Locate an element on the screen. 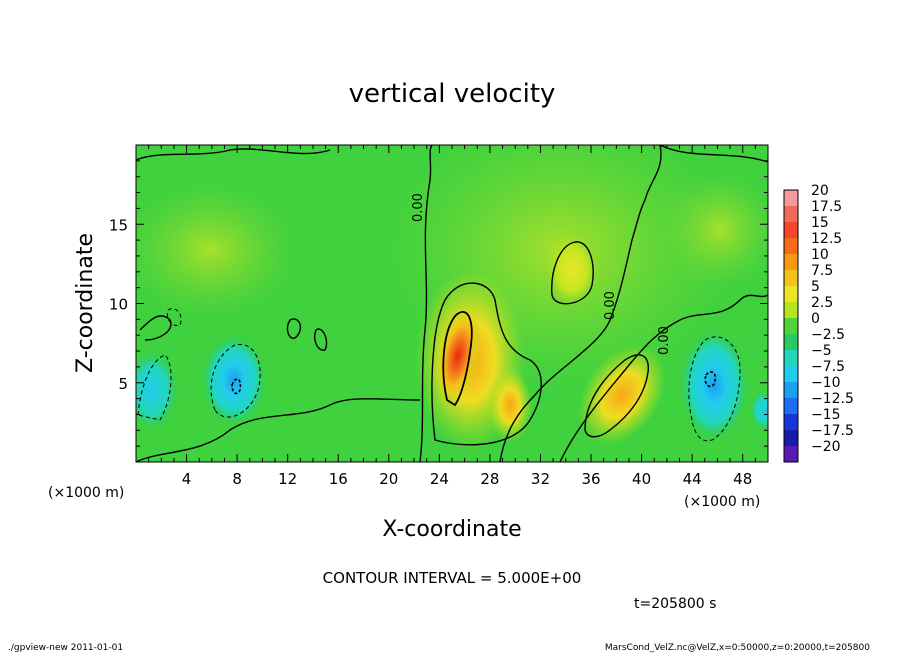  colorbar-label-2: 15 is located at coordinates (820, 223).